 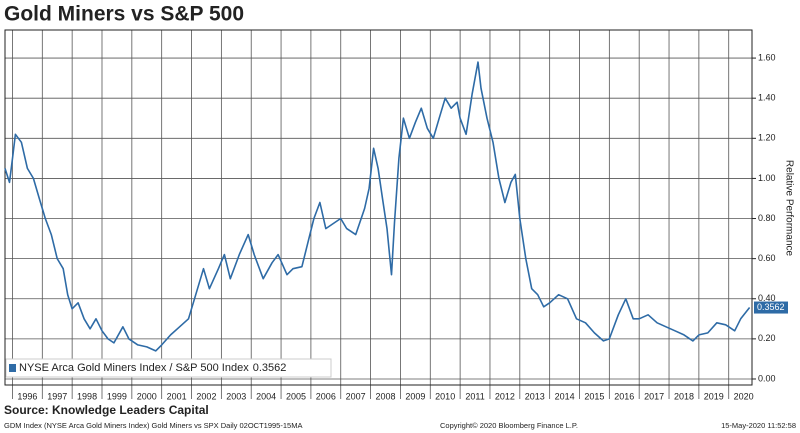 What do you see at coordinates (124, 14) in the screenshot?
I see `chart-title: Gold Miners vs S&P 500` at bounding box center [124, 14].